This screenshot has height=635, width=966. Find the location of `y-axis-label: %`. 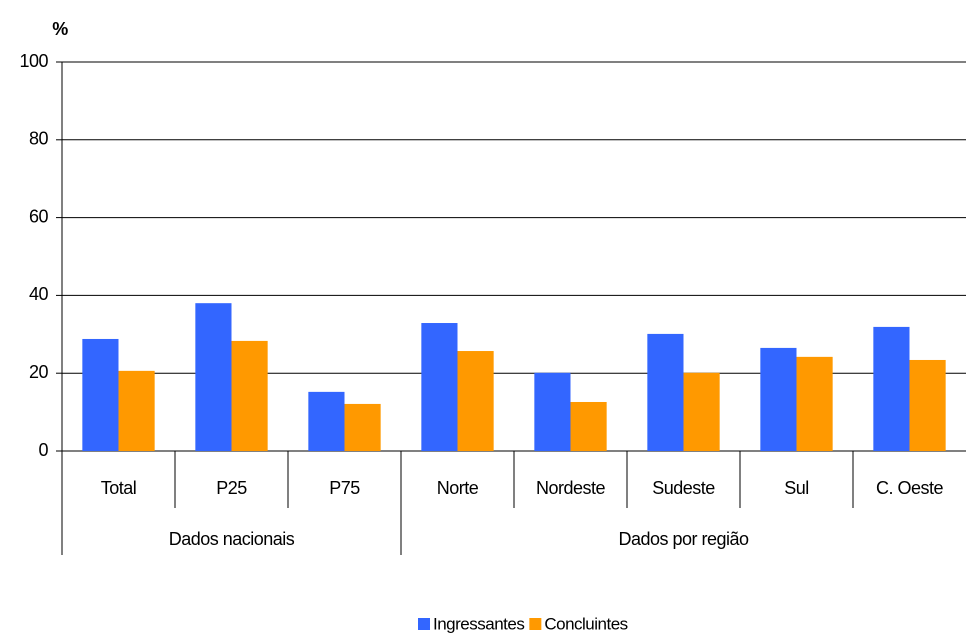

y-axis-label: % is located at coordinates (60, 29).